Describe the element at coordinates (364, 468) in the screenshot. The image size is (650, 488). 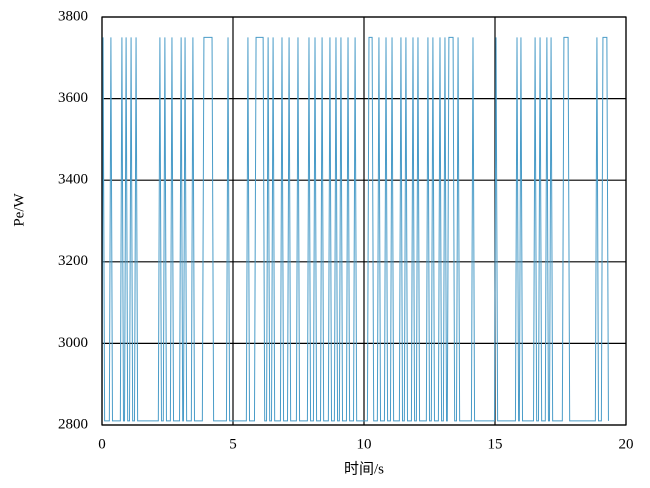
I see `x-axis-label: 时间/s` at that location.